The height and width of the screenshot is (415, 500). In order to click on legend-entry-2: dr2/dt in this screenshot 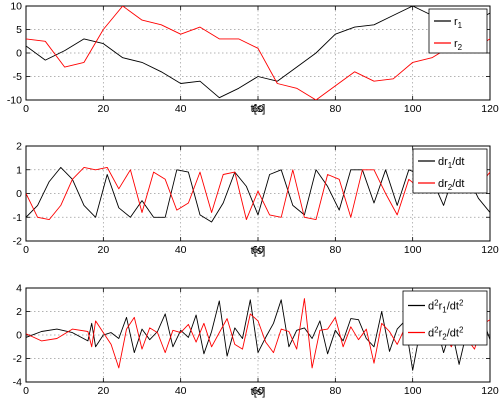, I will do `click(451, 185)`.